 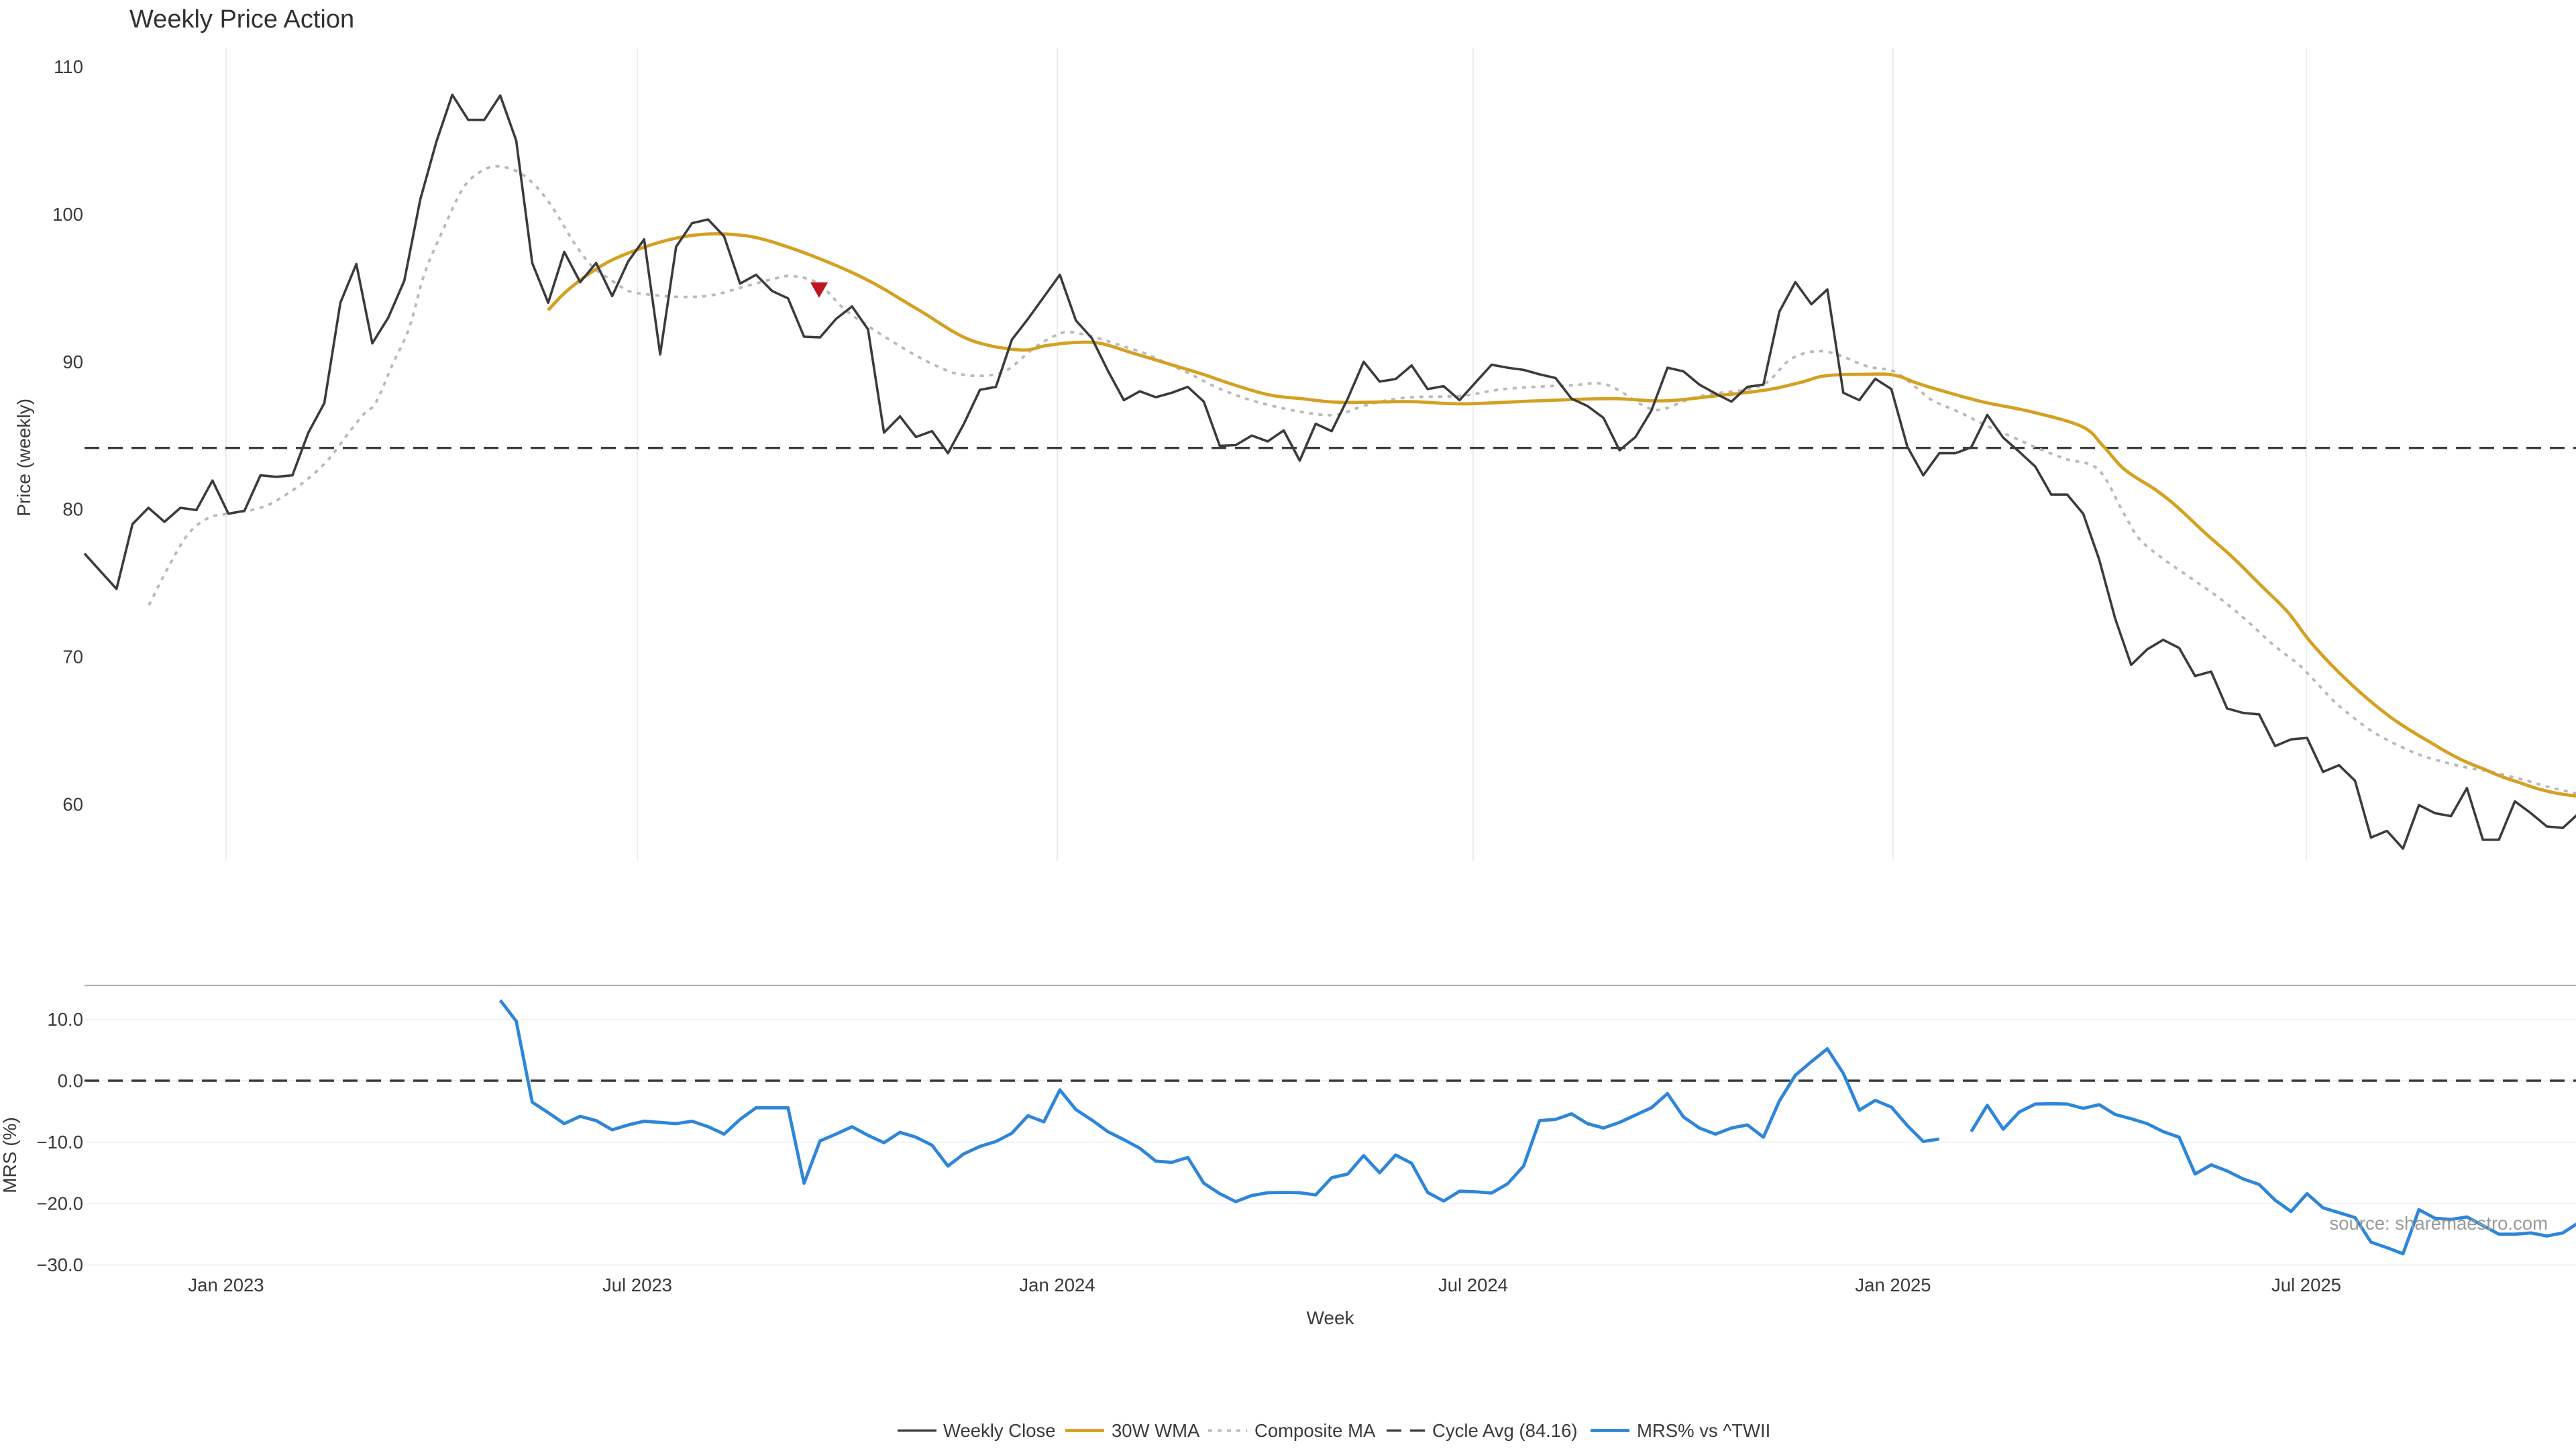 I want to click on svg-text: Cycle Avg (84.16), so click(x=1505, y=1430).